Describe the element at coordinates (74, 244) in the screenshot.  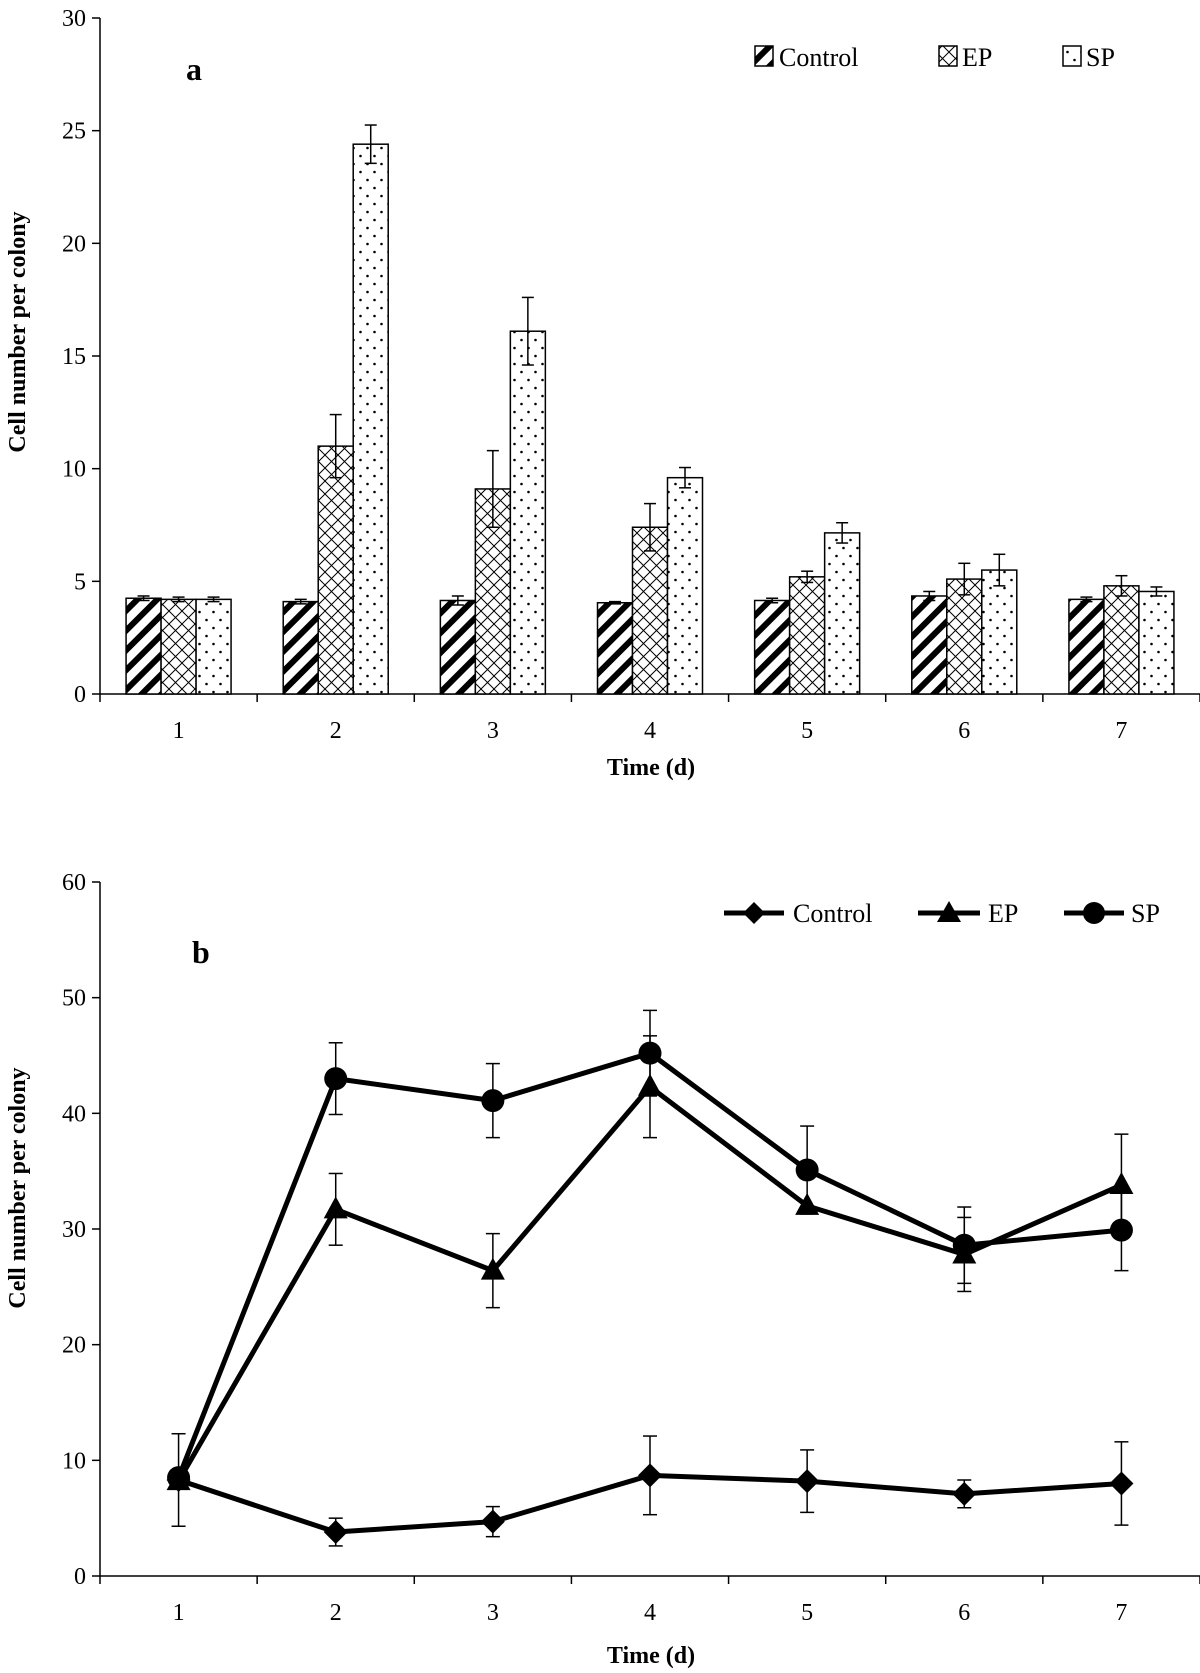
I see `y-tick-label: 20` at that location.